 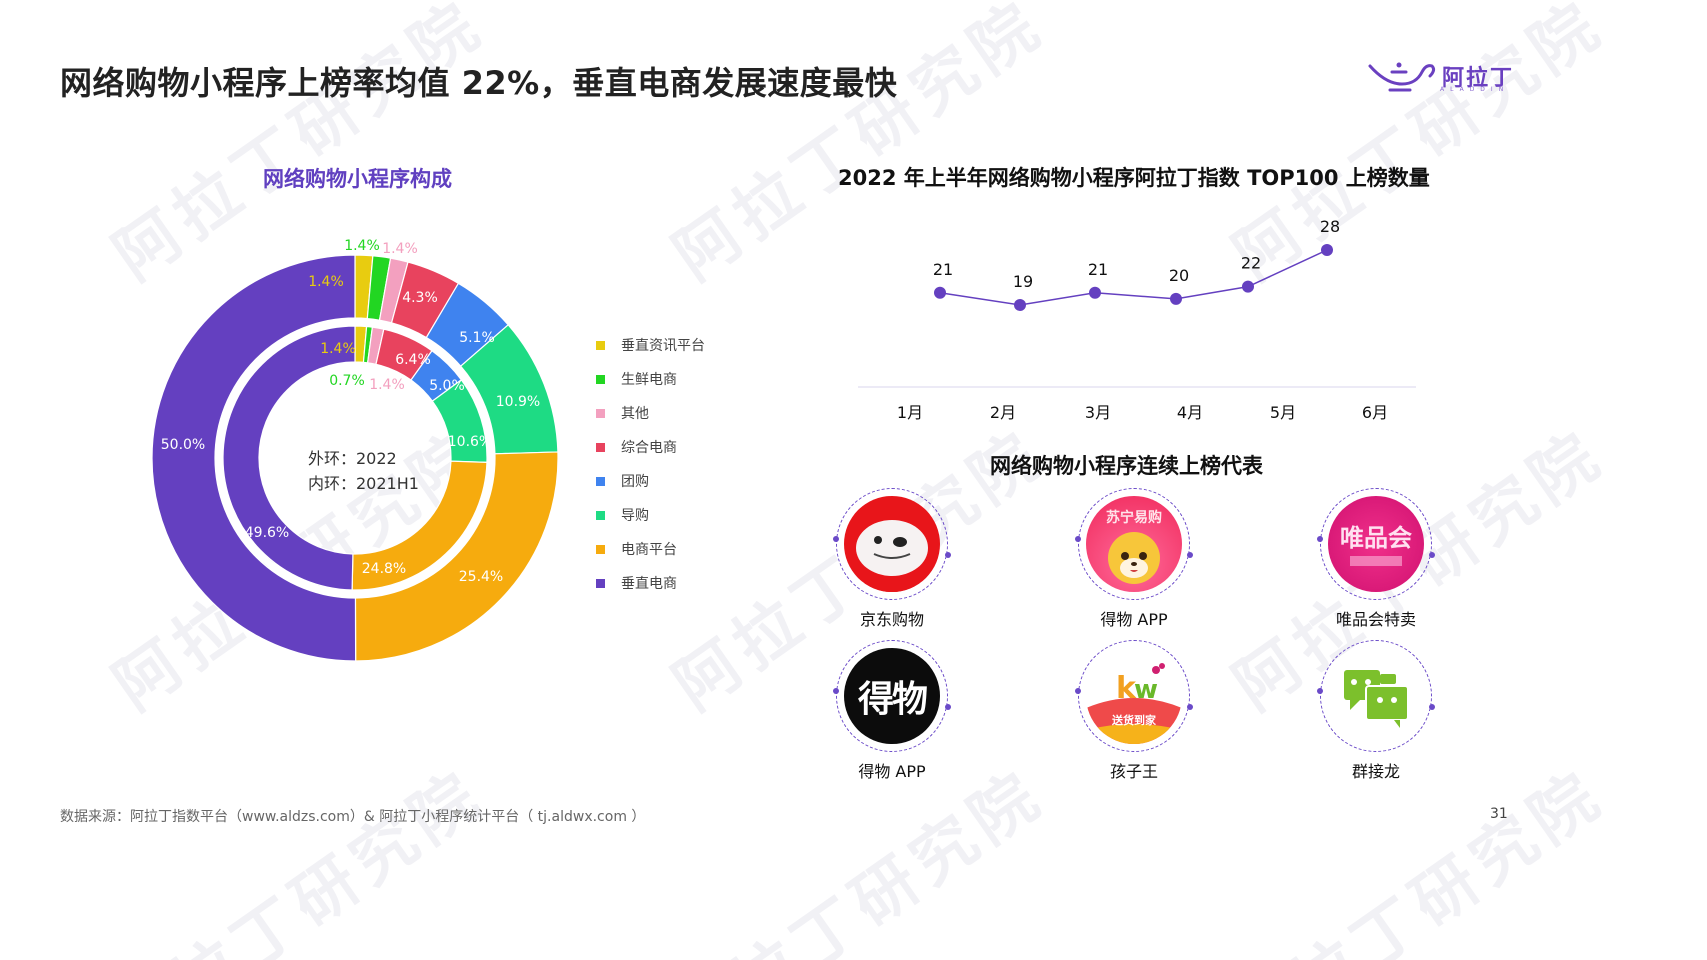 What do you see at coordinates (1375, 412) in the screenshot?
I see `x-tick-label: 6月` at bounding box center [1375, 412].